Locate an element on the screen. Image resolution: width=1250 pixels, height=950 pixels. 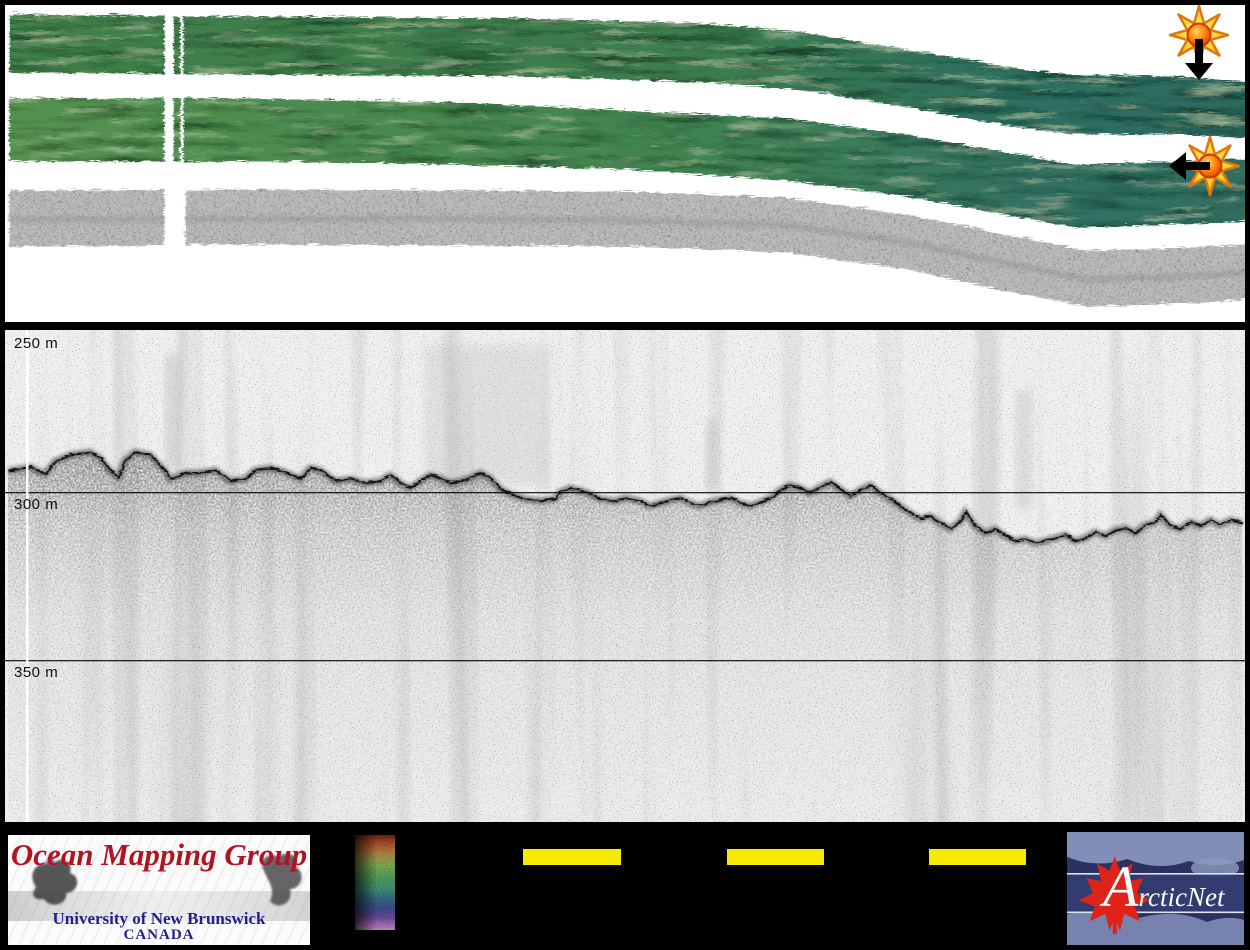
omg-logo-art is located at coordinates (159, 886).